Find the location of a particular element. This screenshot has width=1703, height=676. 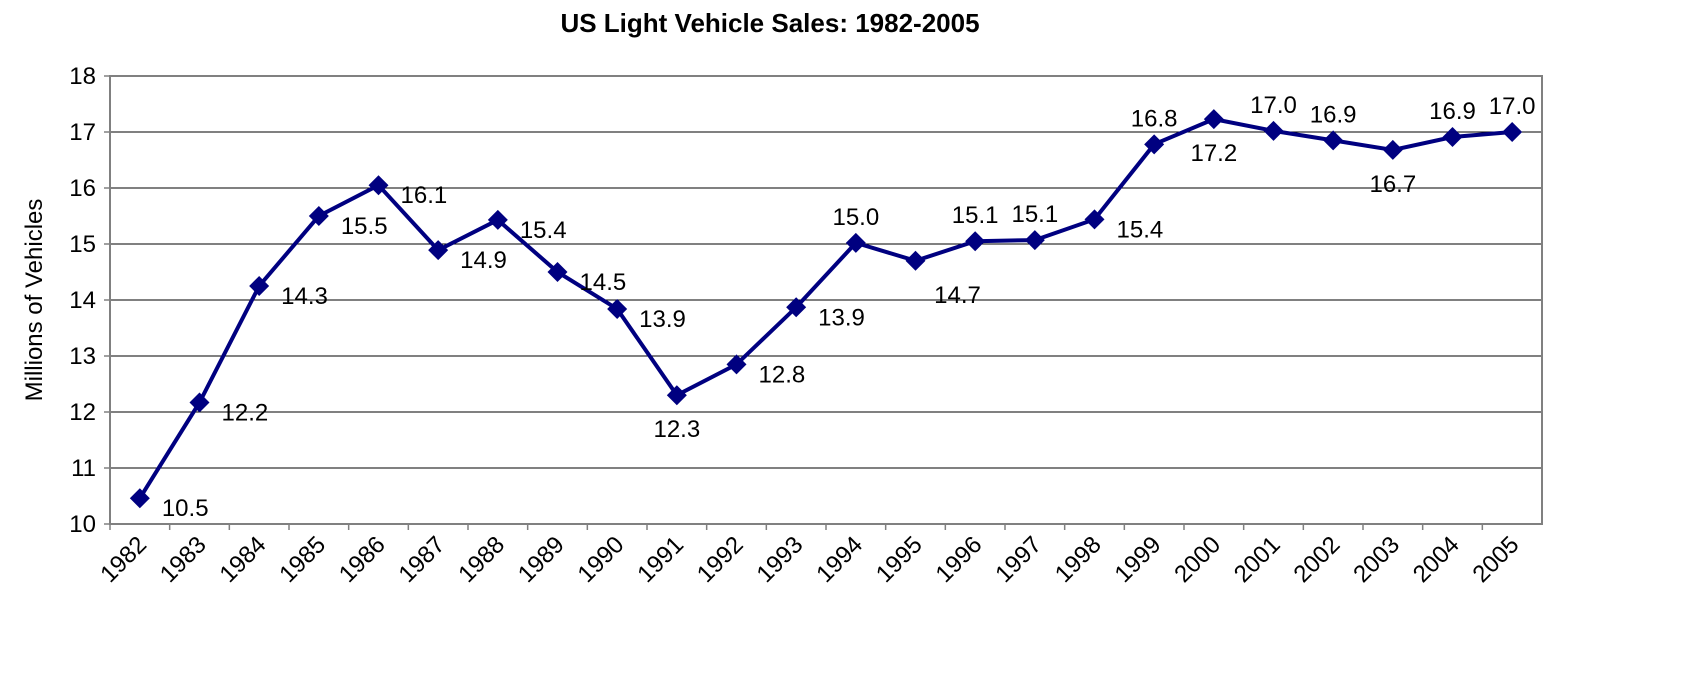

y-tick-label: 17 is located at coordinates (82, 132).